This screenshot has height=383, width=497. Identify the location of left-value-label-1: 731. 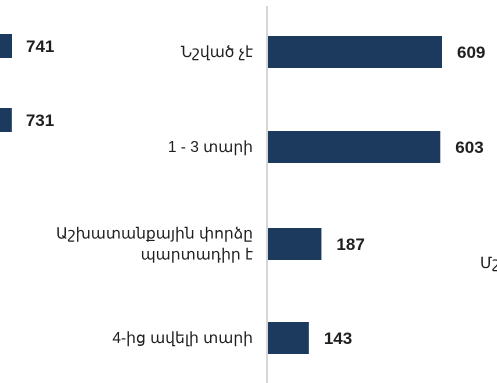
(40, 120).